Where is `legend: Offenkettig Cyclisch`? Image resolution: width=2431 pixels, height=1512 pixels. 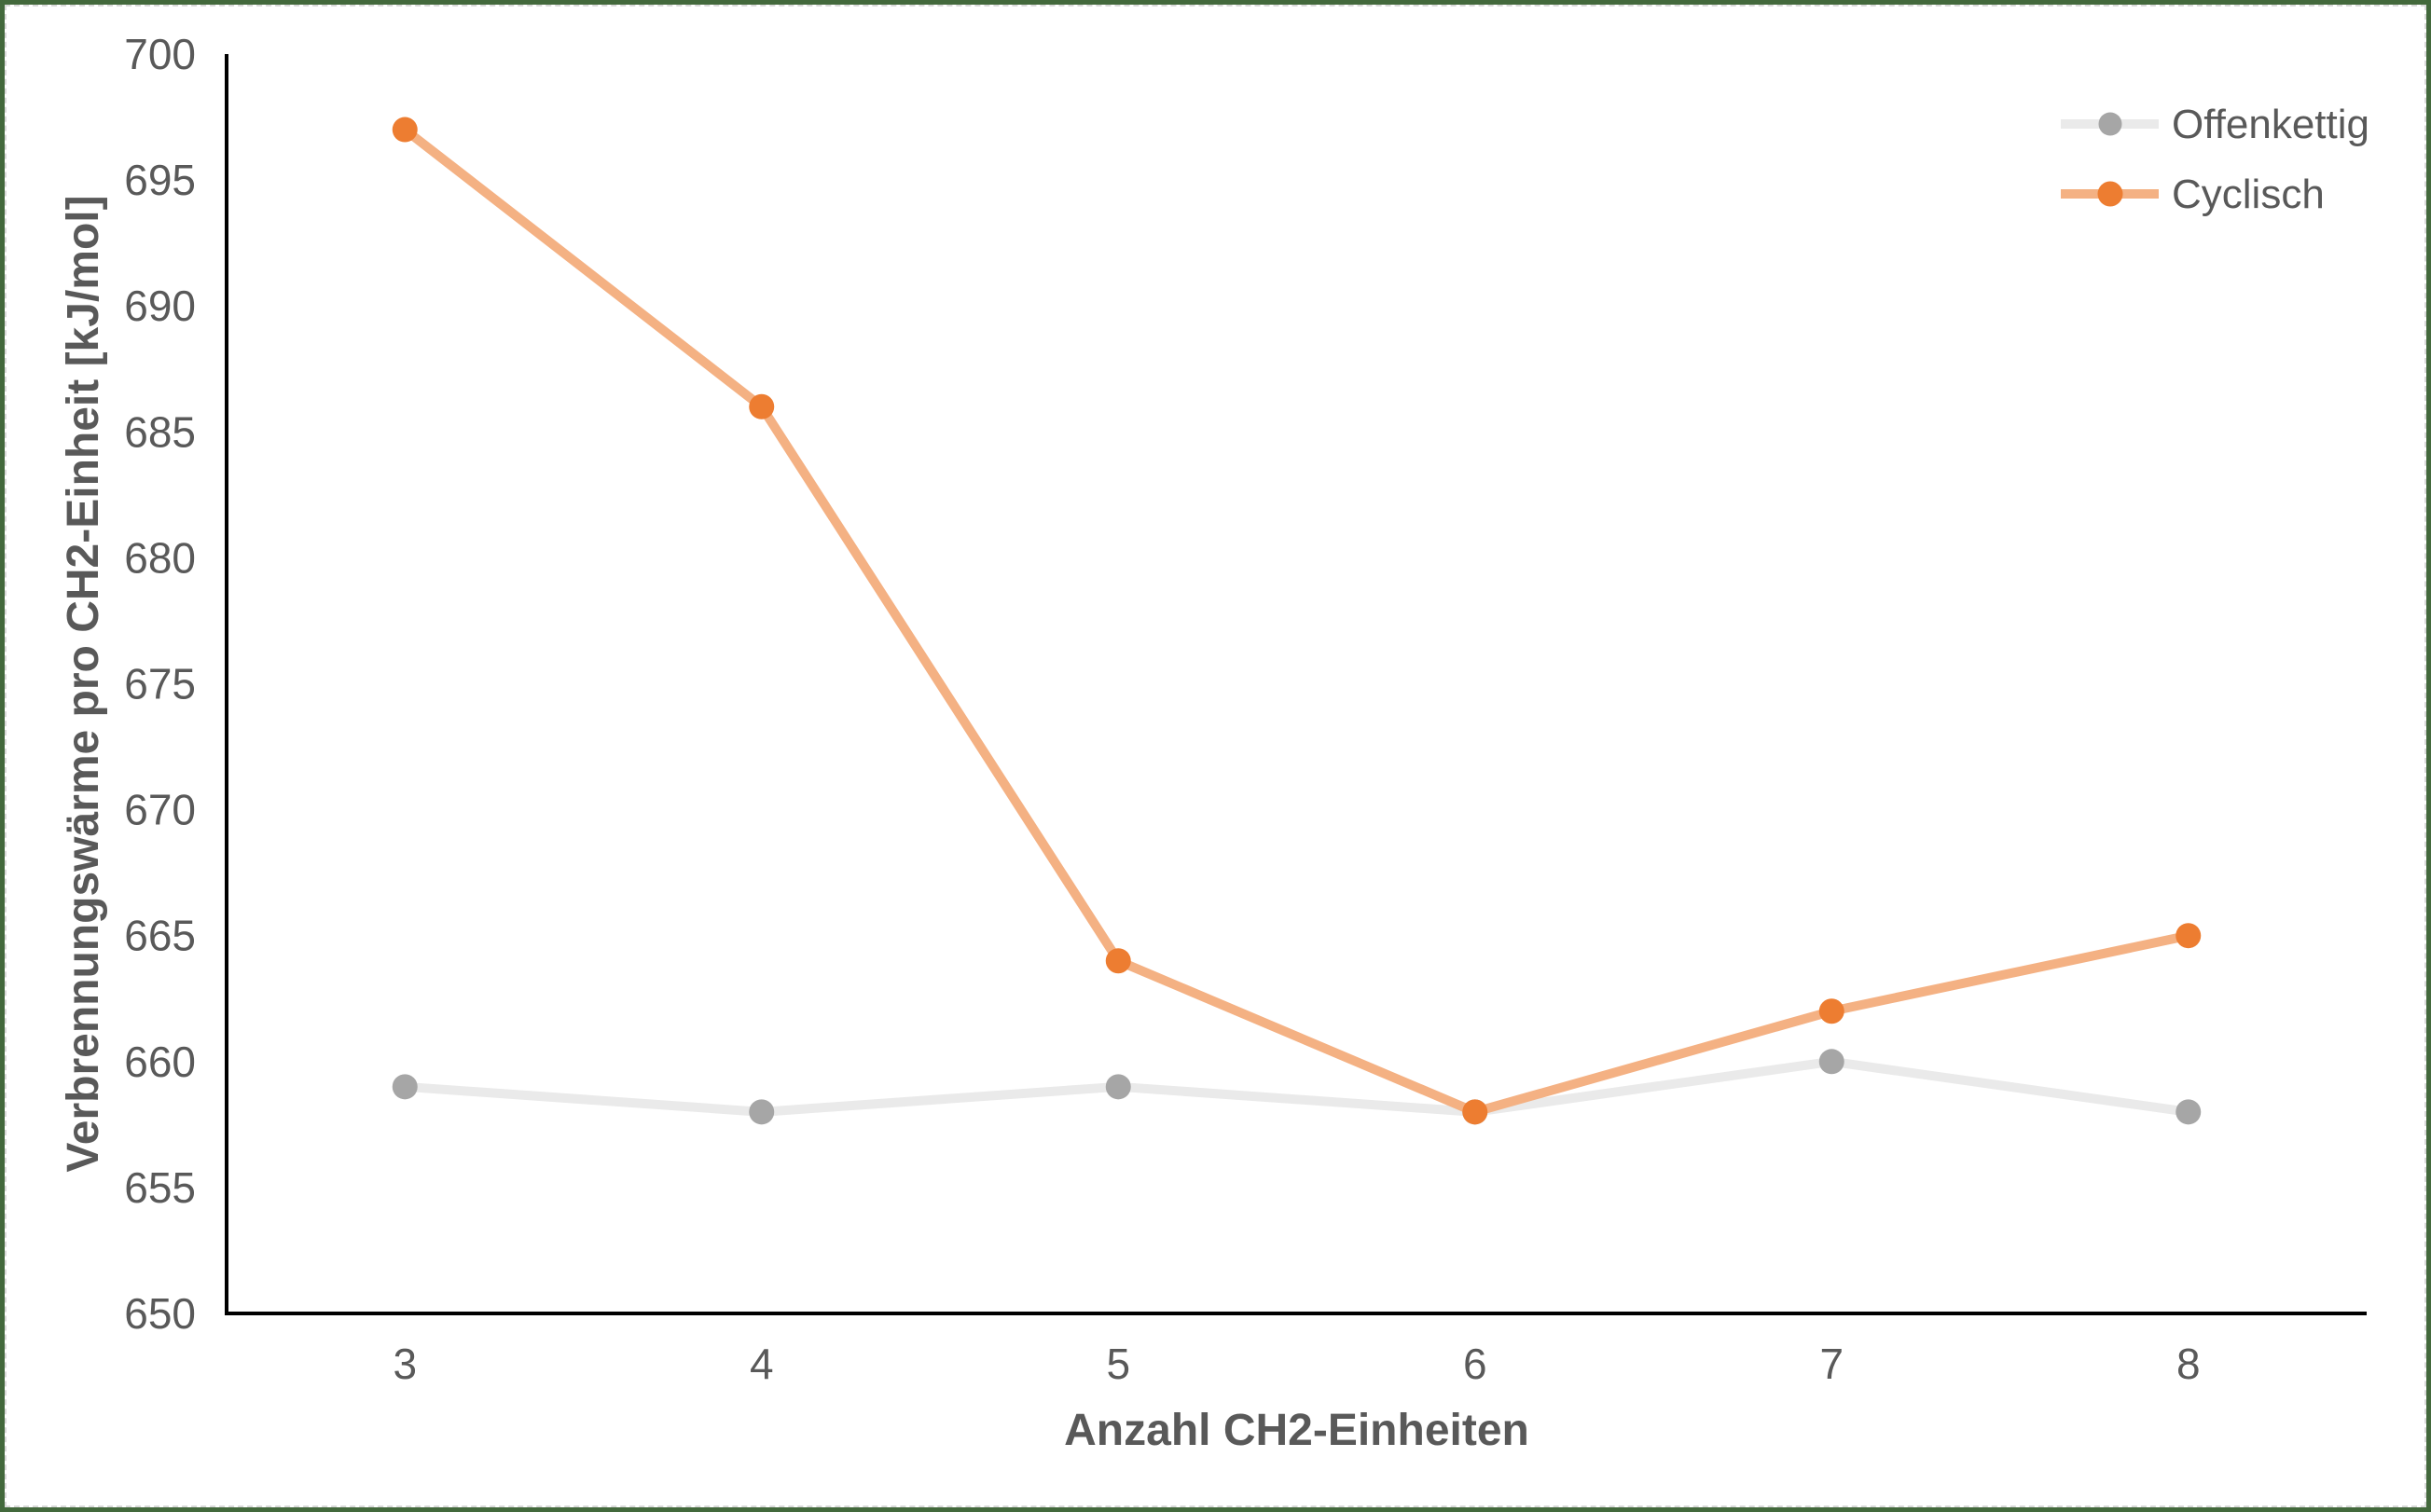
legend: Offenkettig Cyclisch is located at coordinates (2215, 159).